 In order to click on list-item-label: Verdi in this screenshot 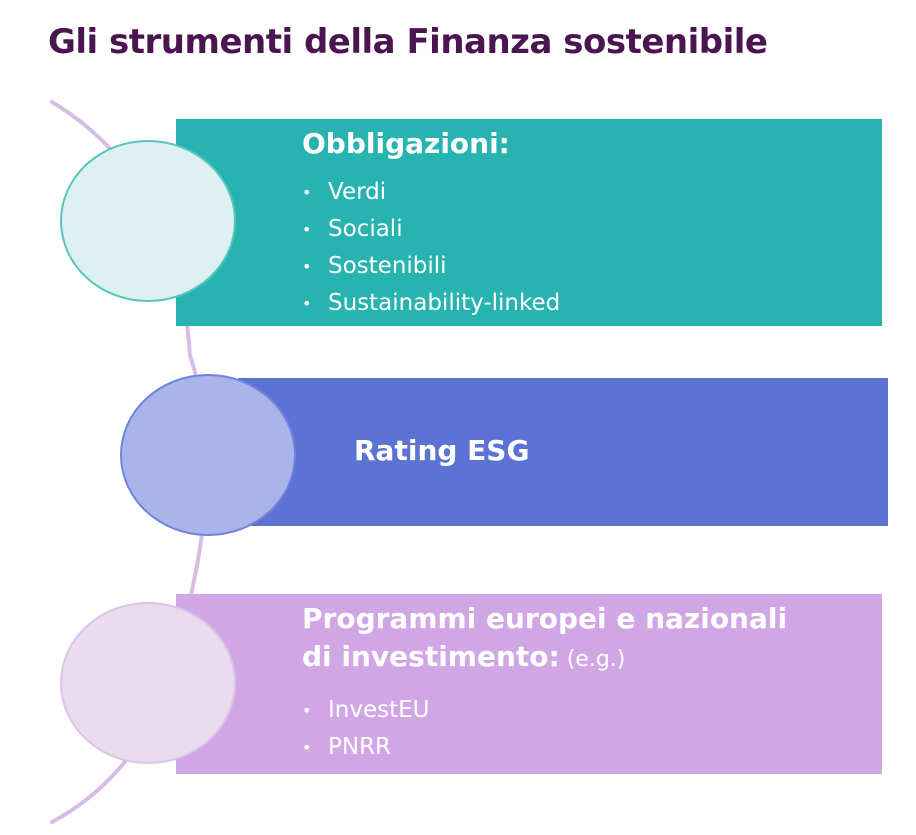, I will do `click(357, 192)`.